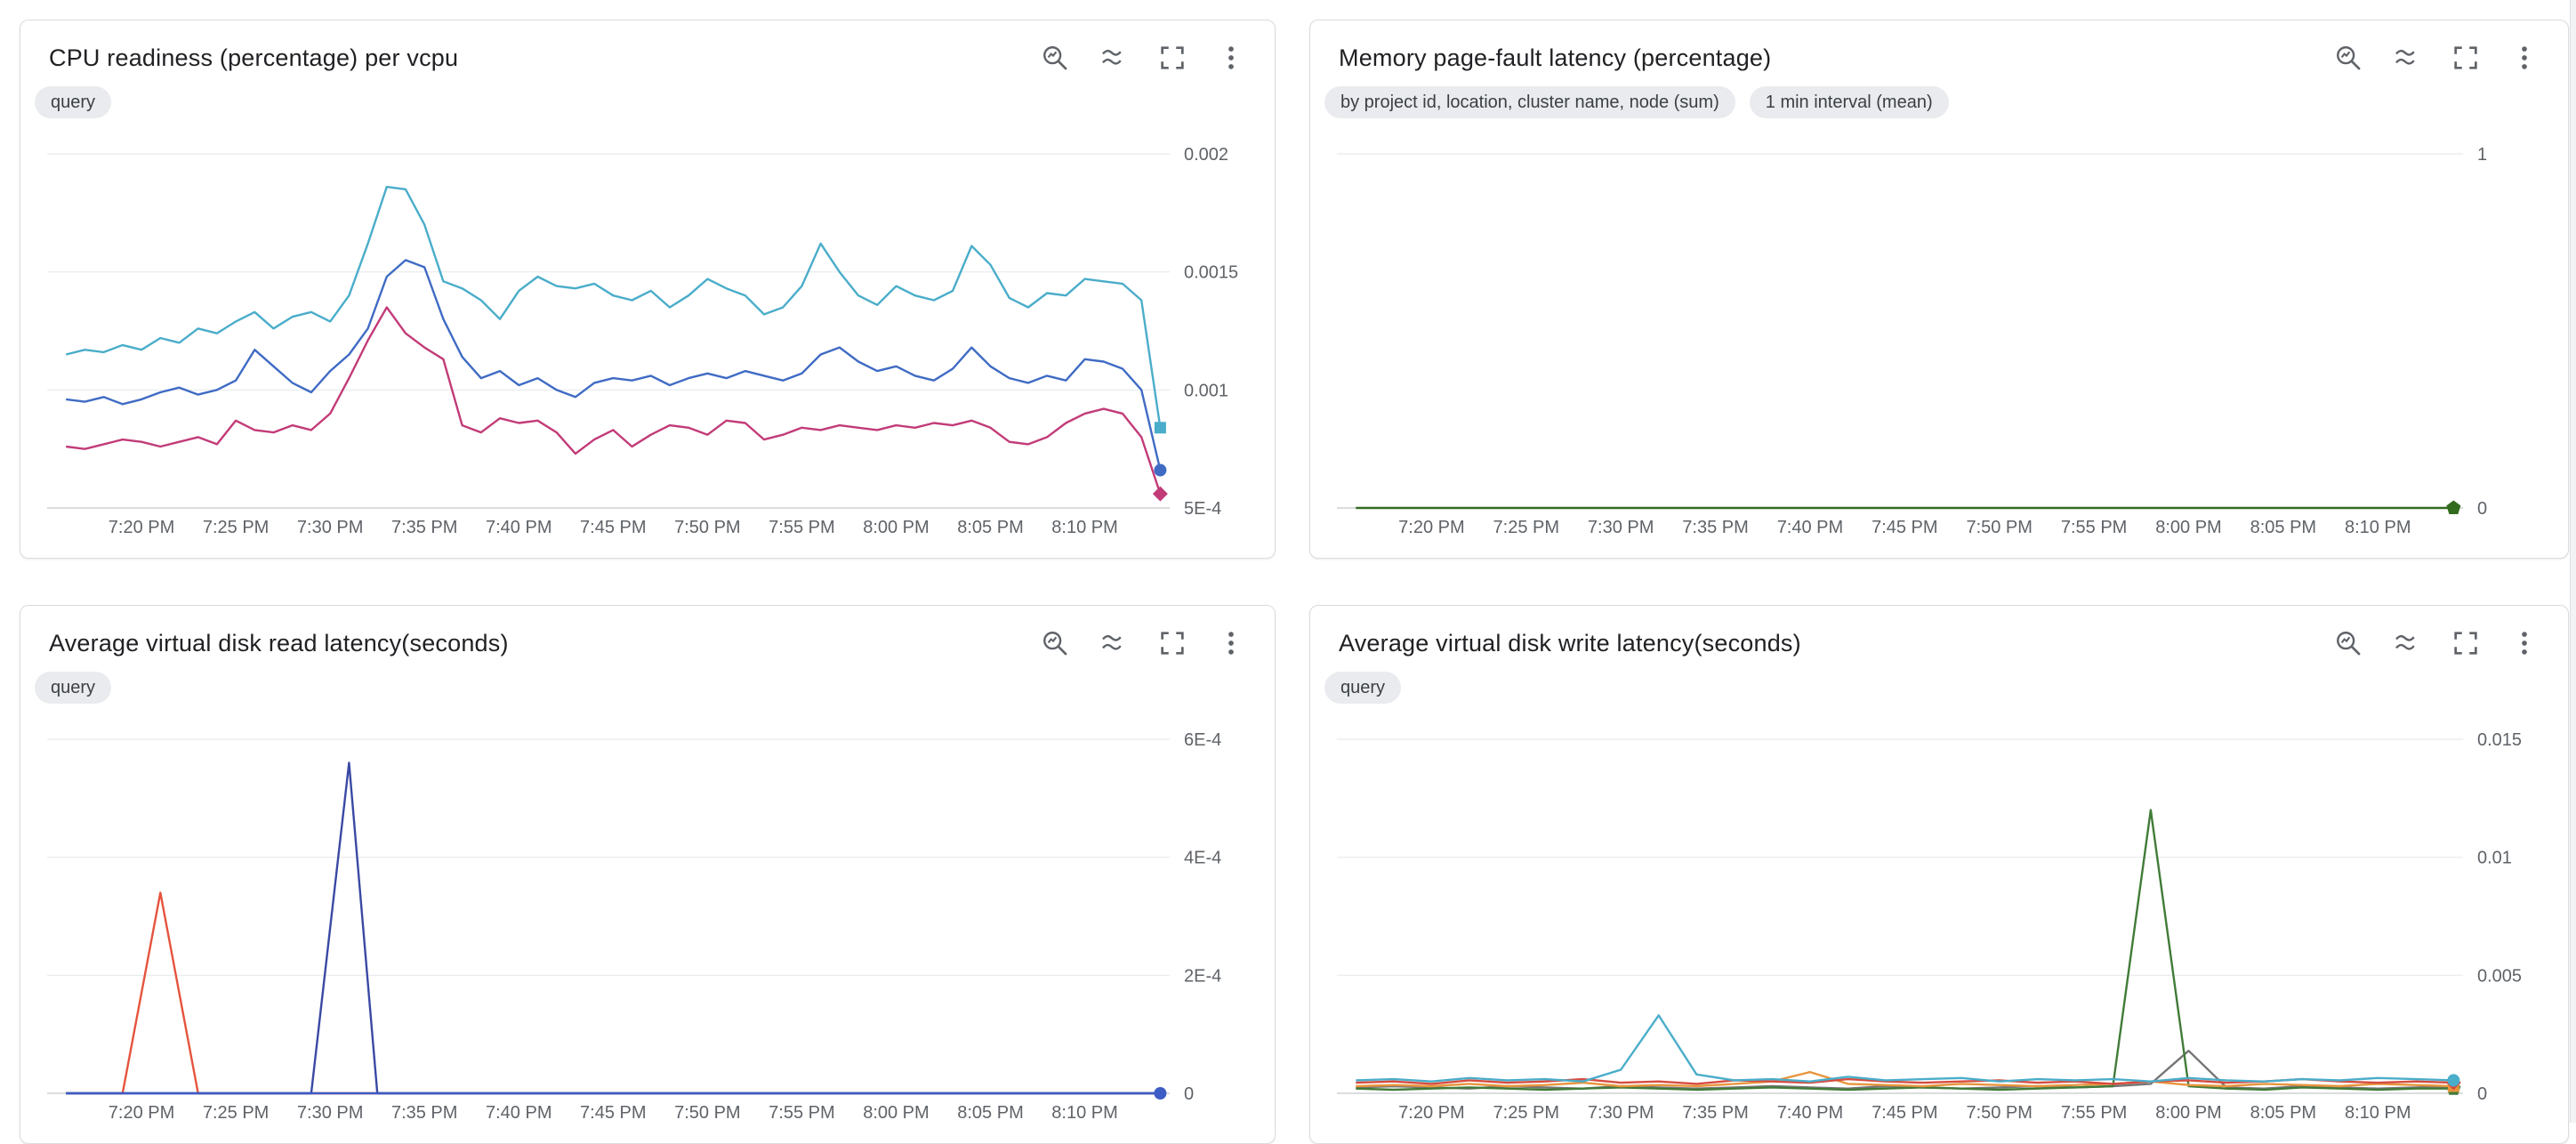  Describe the element at coordinates (1555, 57) in the screenshot. I see `panel-title: Memory page-fault latency (percentage)` at that location.